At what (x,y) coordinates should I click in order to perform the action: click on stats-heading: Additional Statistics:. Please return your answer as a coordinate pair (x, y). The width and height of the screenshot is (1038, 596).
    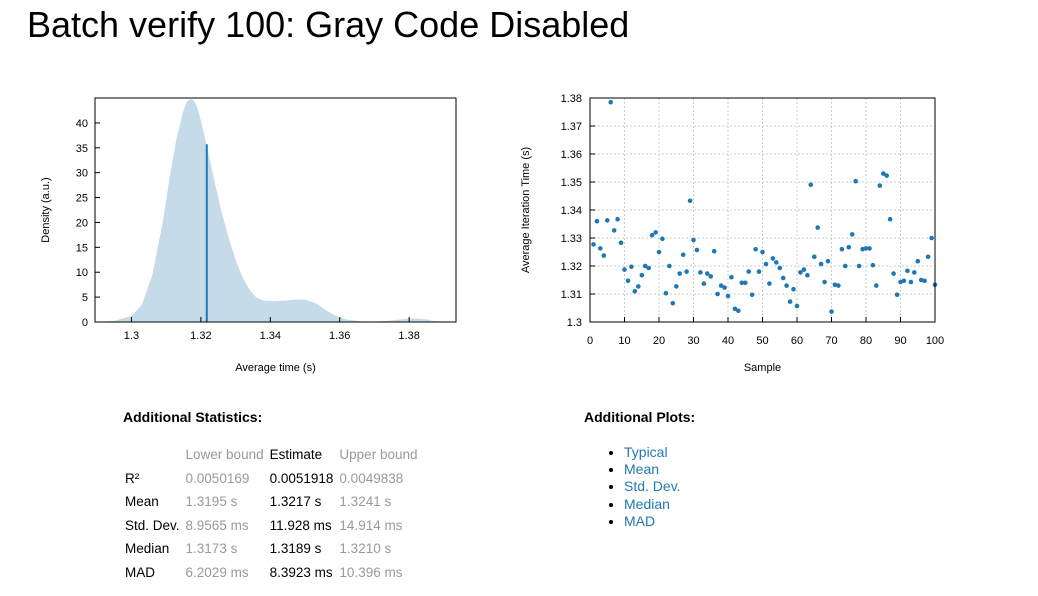
    Looking at the image, I should click on (193, 417).